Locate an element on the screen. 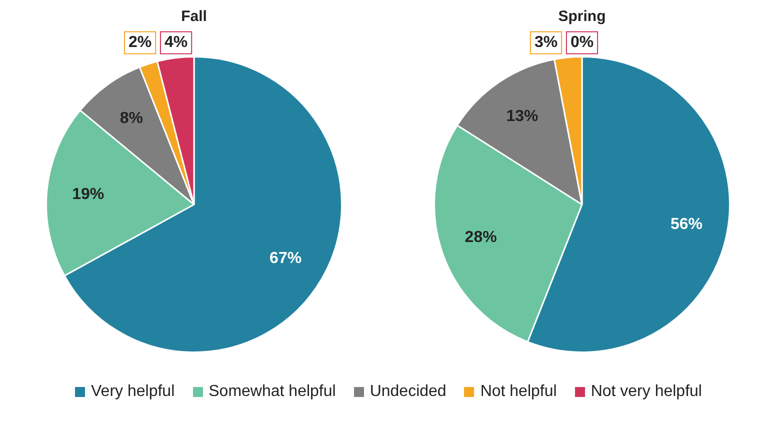 Image resolution: width=777 pixels, height=422 pixels. legend-label: Not very helpful is located at coordinates (646, 392).